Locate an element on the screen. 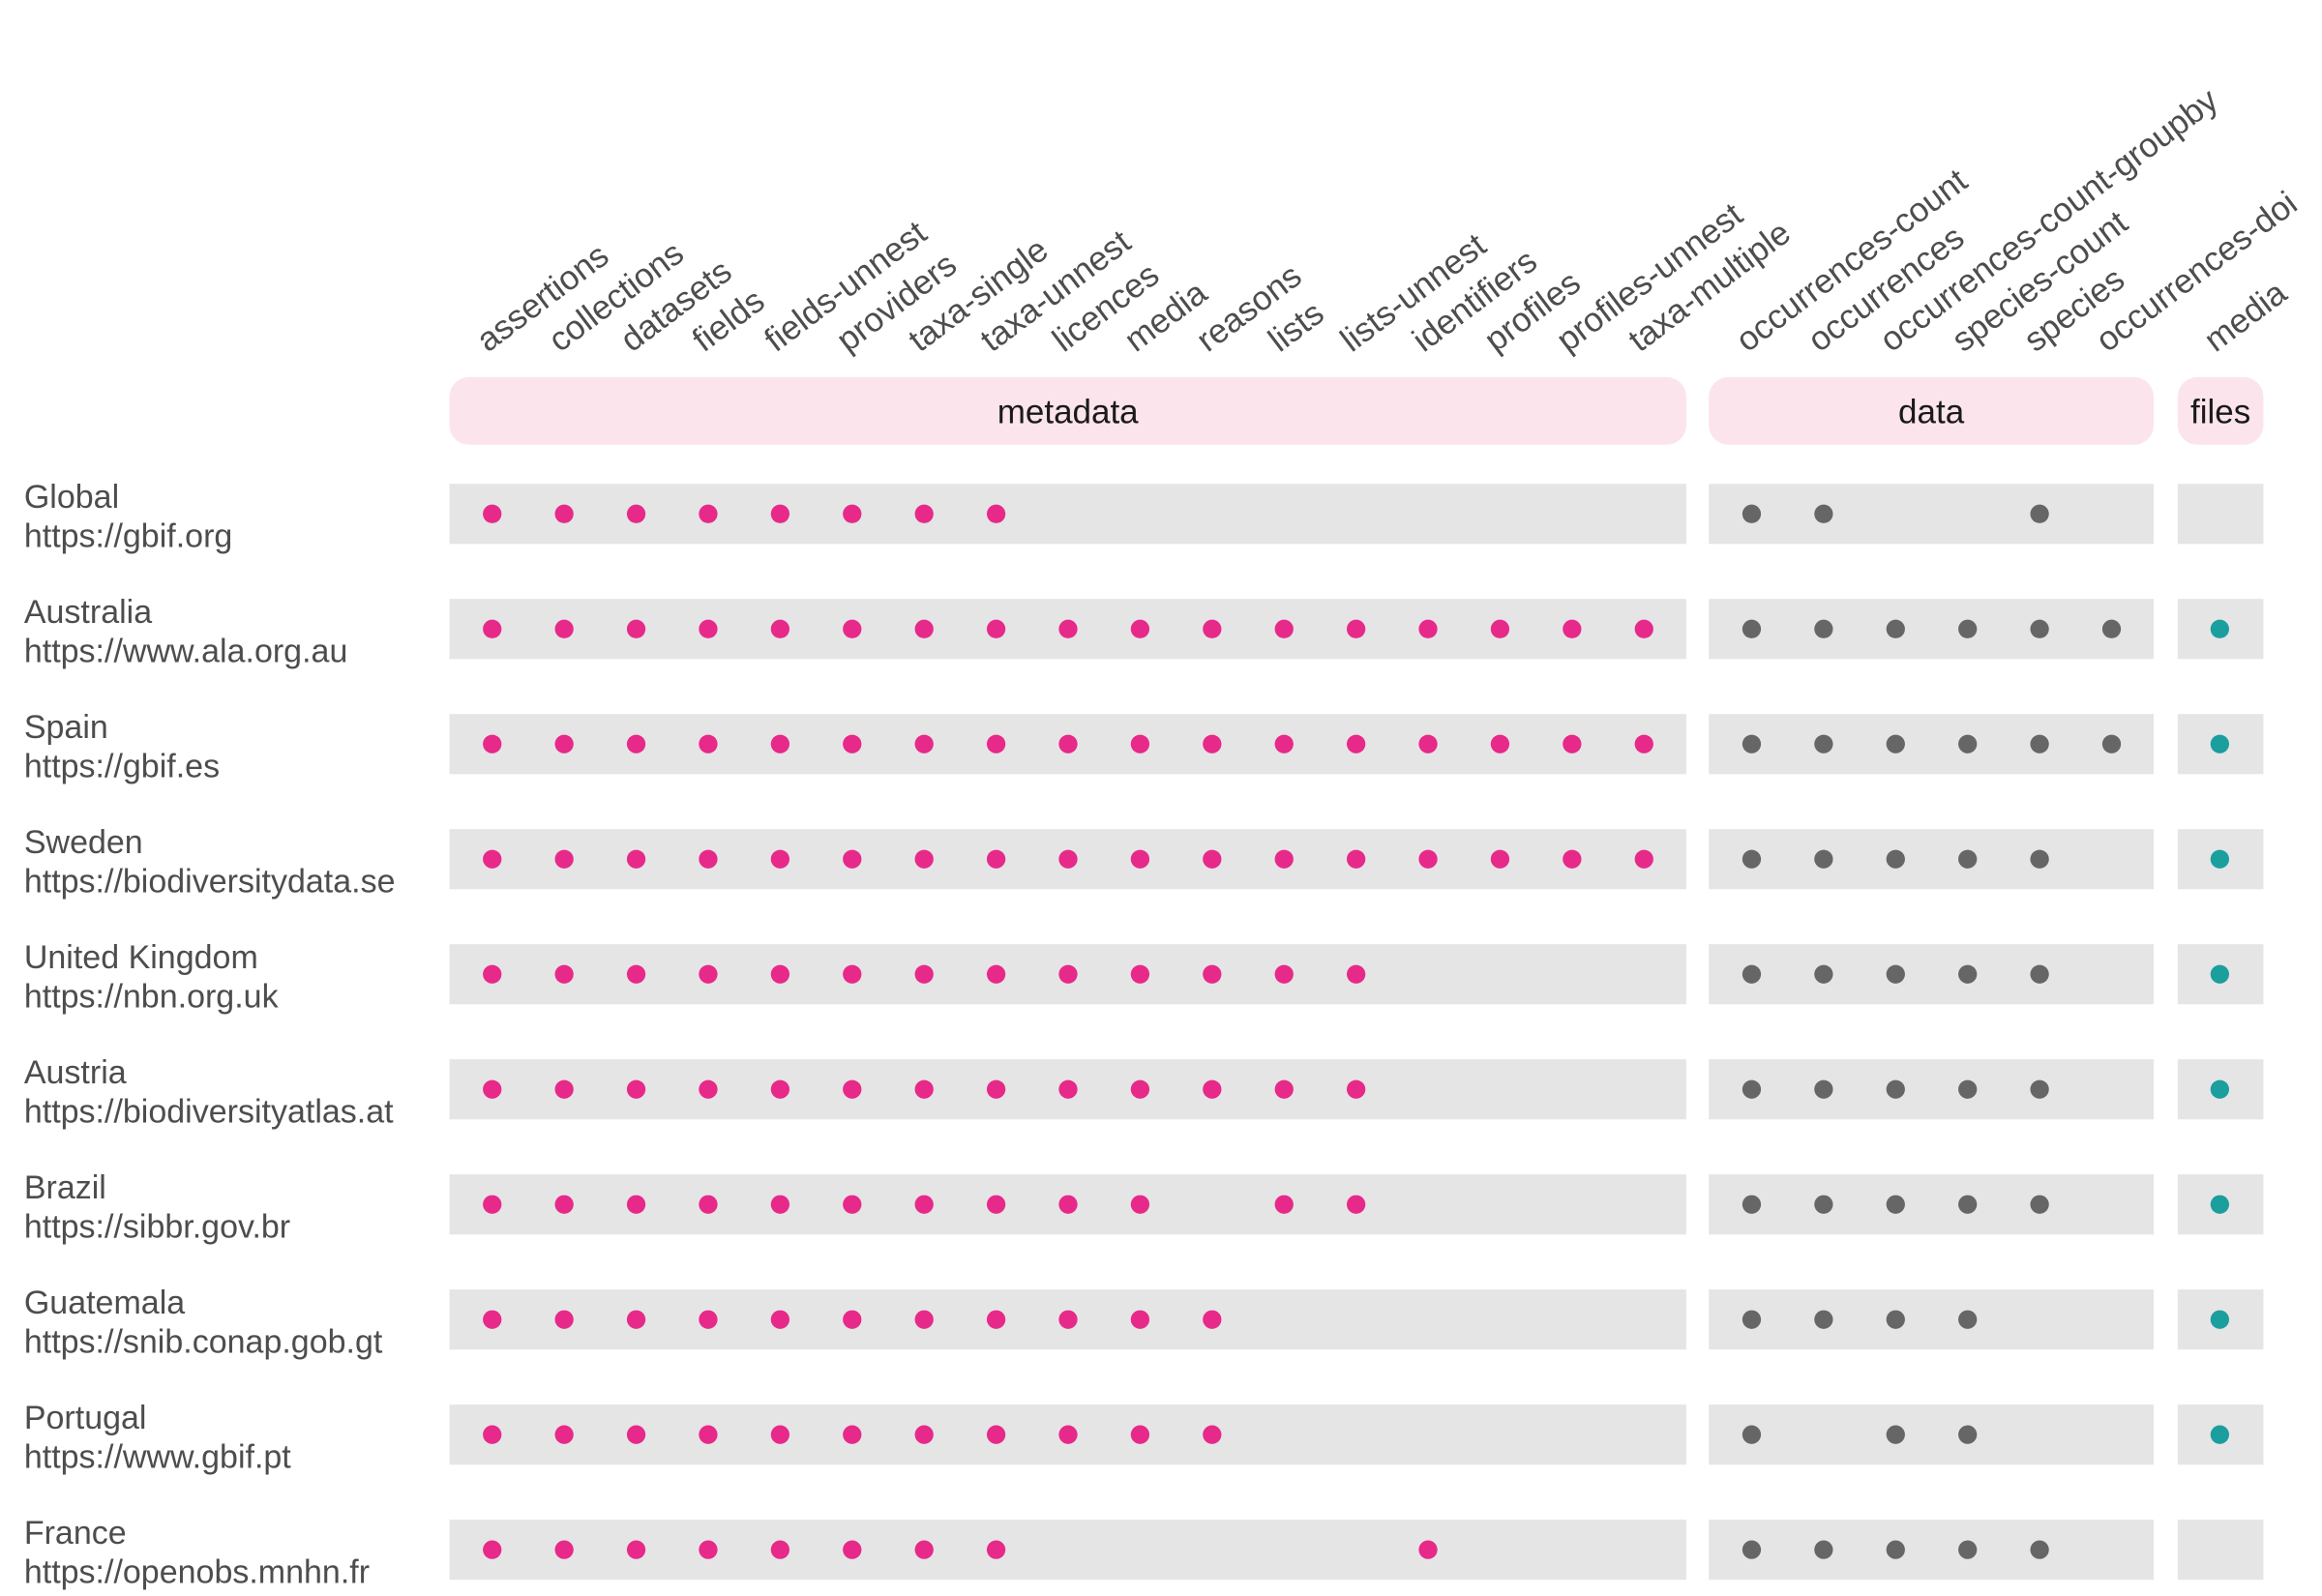 Image resolution: width=2322 pixels, height=1596 pixels. group-label-files: files is located at coordinates (2220, 411).